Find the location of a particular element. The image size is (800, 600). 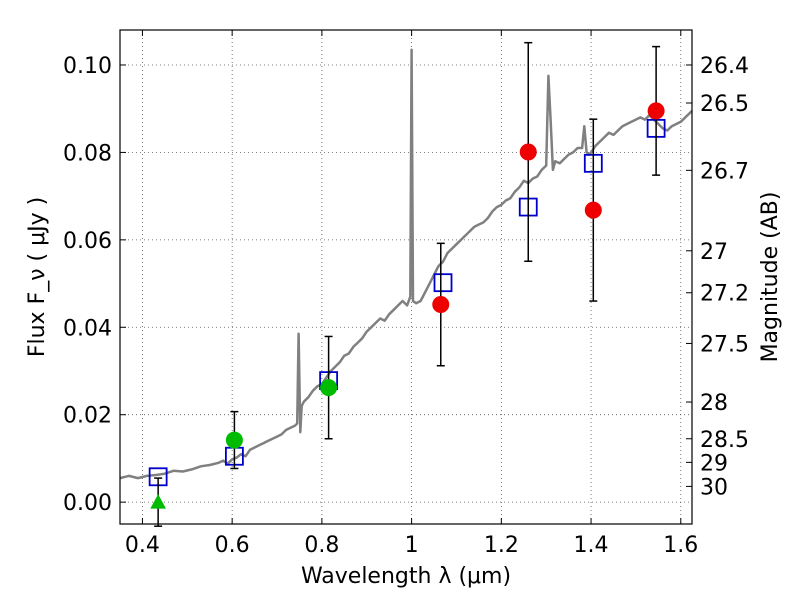

model-photometry-square is located at coordinates (443, 283).